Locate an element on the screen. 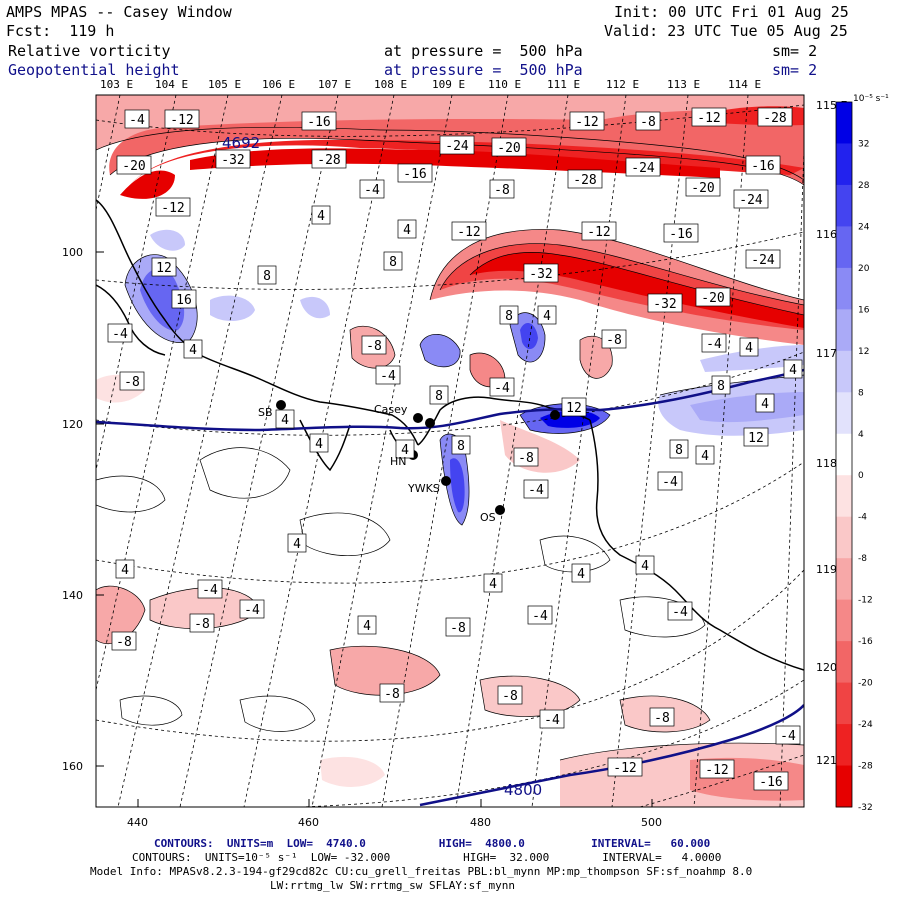 This screenshot has width=900, height=900. lon-label: 113 E is located at coordinates (684, 84).